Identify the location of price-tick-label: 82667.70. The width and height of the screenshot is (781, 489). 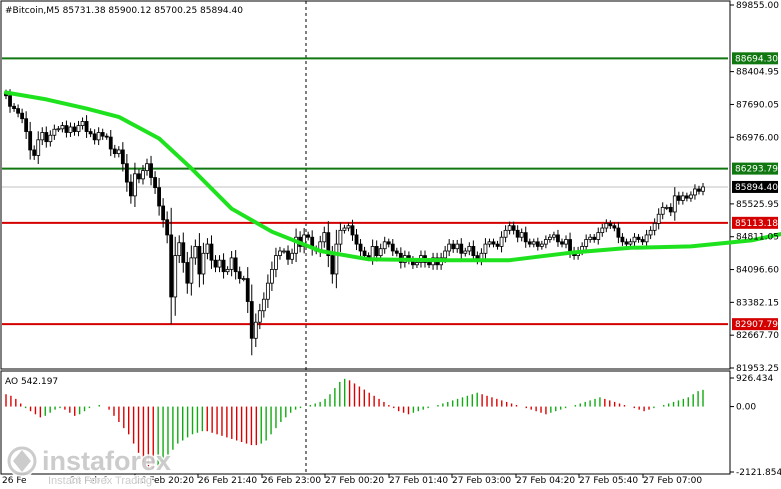
(757, 336).